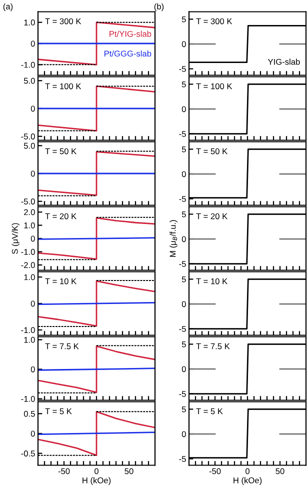  Describe the element at coordinates (128, 53) in the screenshot. I see `series-label: Pt/GGG-slab` at that location.